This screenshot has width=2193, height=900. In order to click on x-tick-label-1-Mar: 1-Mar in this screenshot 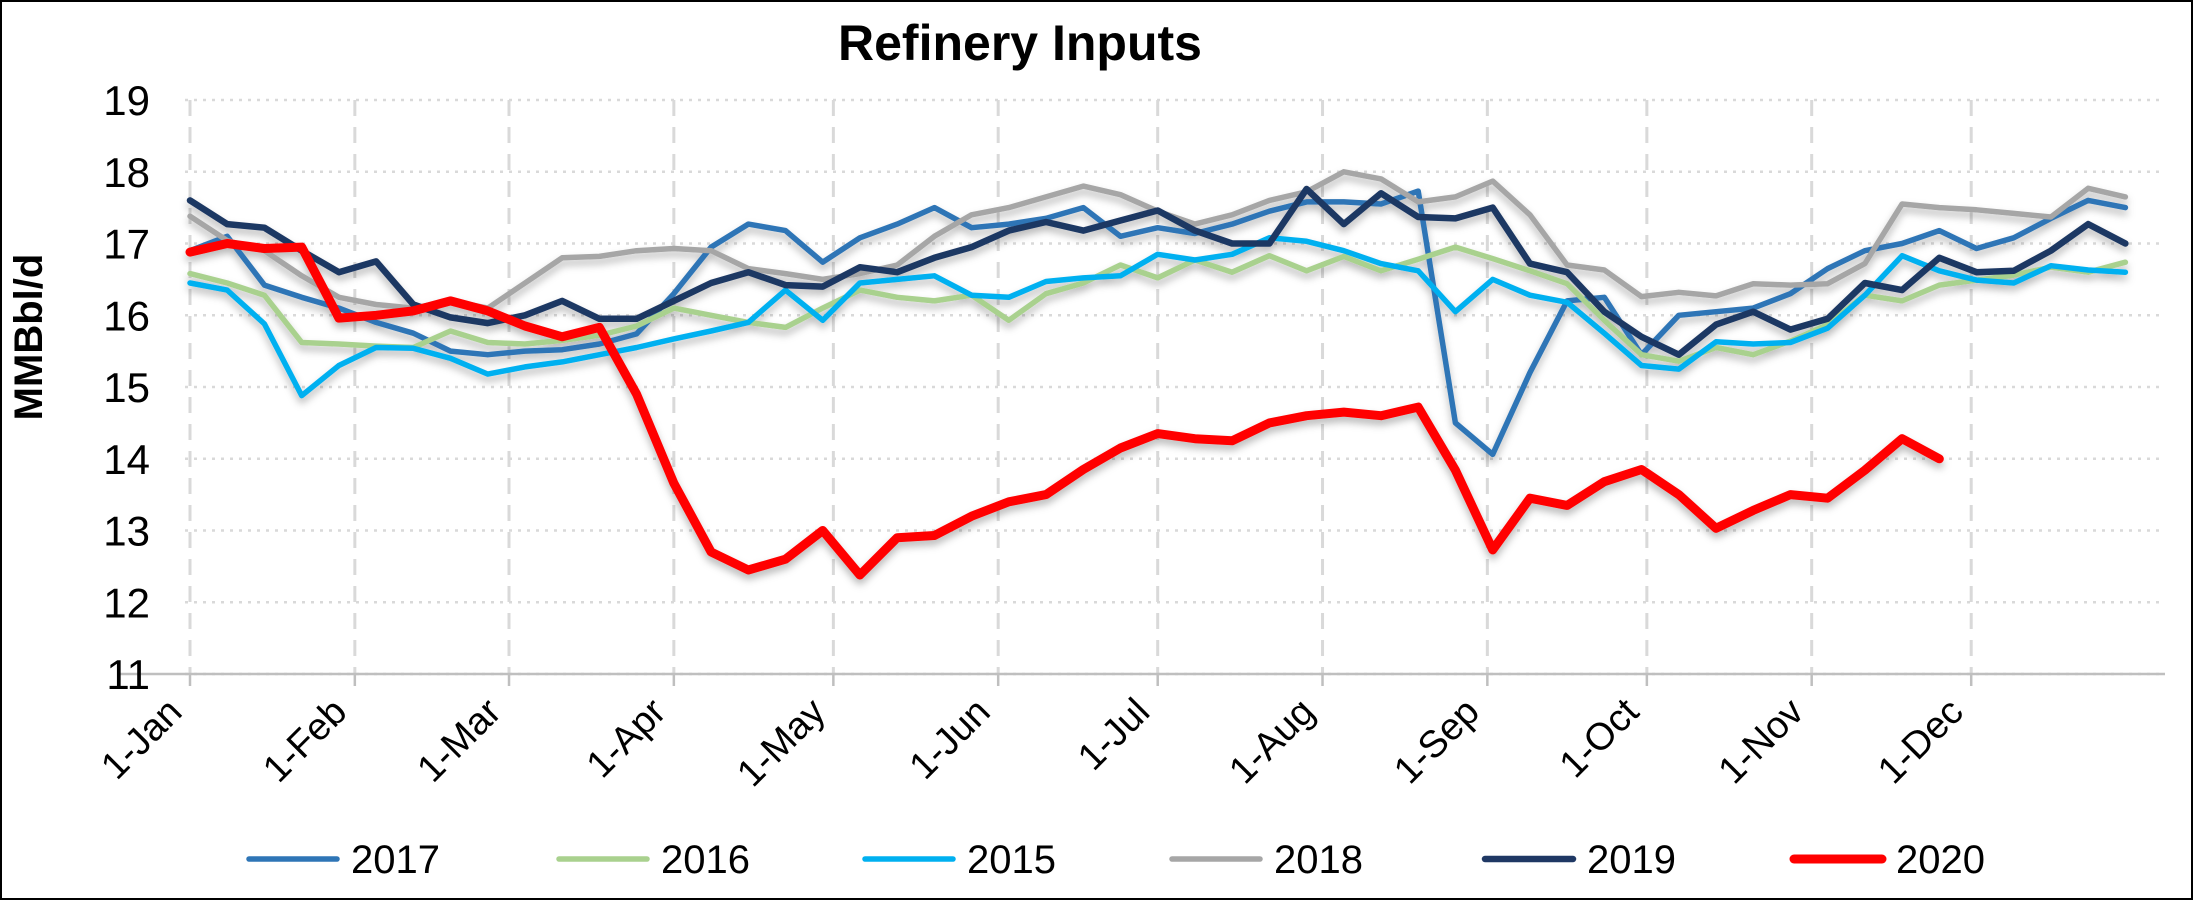, I will do `click(460, 740)`.